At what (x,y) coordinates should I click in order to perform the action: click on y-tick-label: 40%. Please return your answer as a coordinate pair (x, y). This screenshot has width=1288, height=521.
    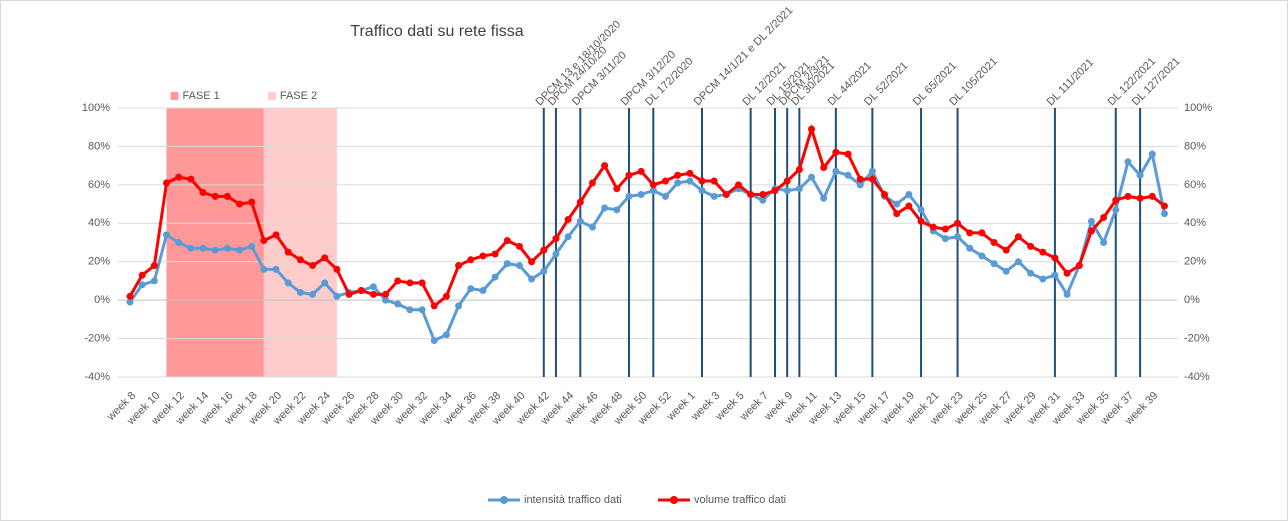
    Looking at the image, I should click on (99, 223).